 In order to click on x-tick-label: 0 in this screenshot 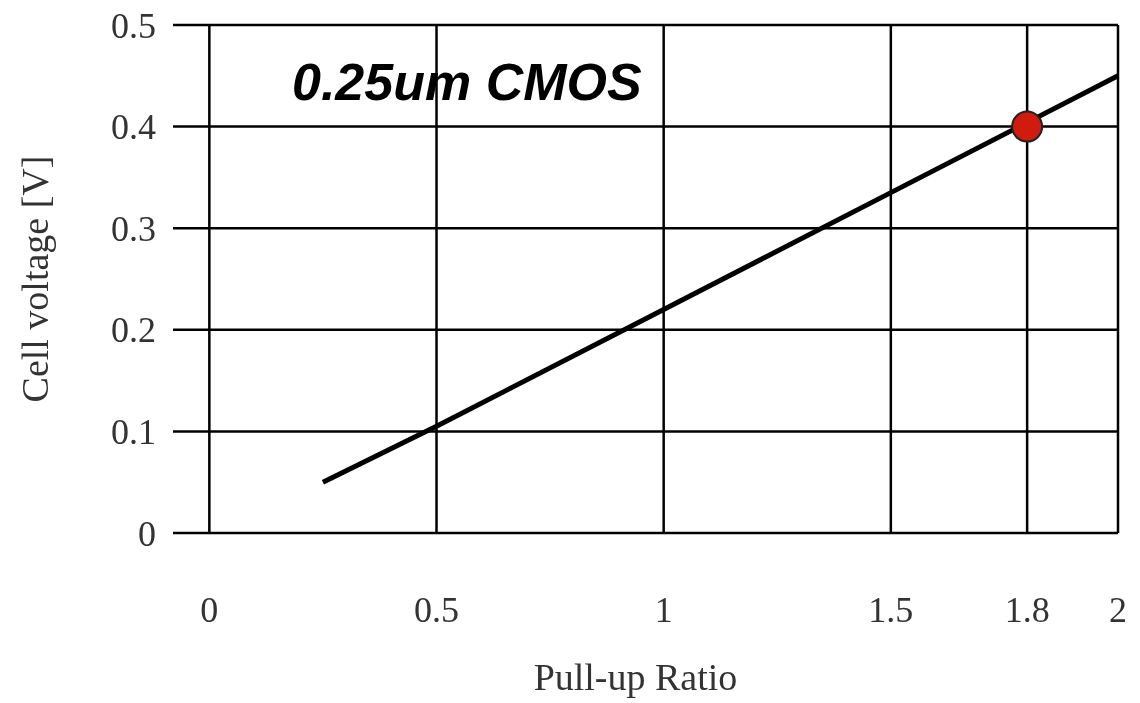, I will do `click(209, 610)`.